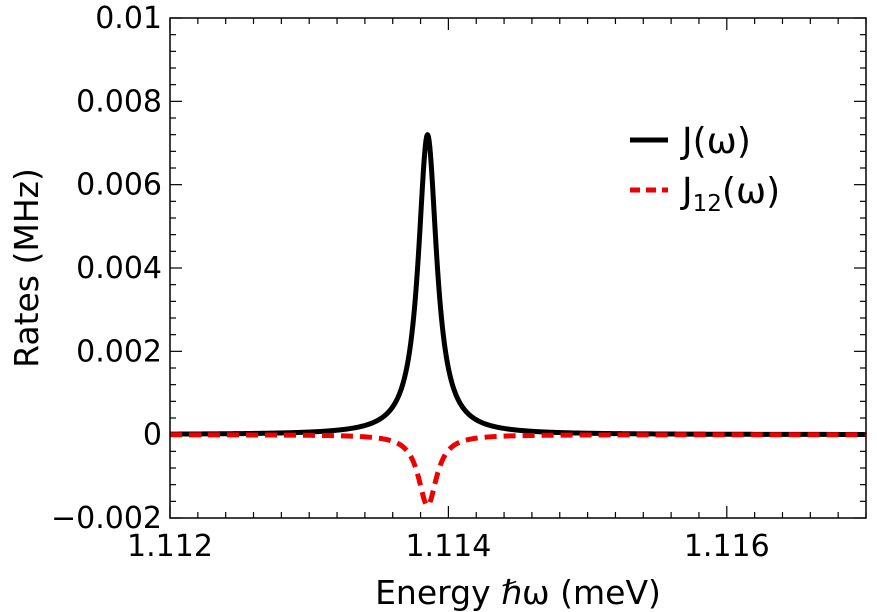  I want to click on y-tick-labels: −0.002 0 0.002 0.004 0.006 0.008 0.01, so click(106, 268).